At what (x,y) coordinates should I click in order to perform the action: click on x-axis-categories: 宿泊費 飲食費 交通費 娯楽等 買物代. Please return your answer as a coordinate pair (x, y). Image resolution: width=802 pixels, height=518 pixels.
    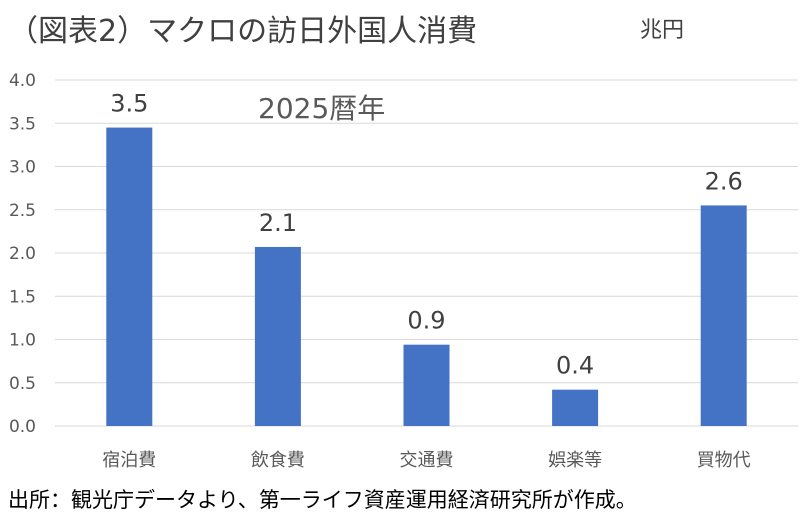
    Looking at the image, I should click on (426, 460).